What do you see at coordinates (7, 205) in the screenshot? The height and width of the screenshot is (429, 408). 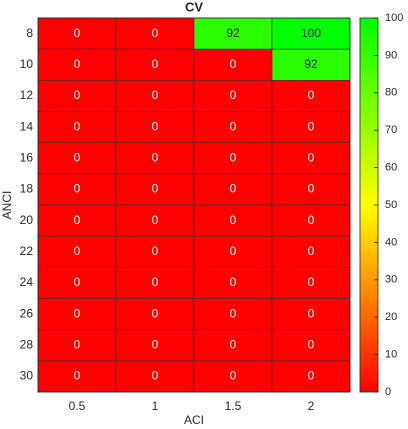 I see `y-axis-title: ANCI` at bounding box center [7, 205].